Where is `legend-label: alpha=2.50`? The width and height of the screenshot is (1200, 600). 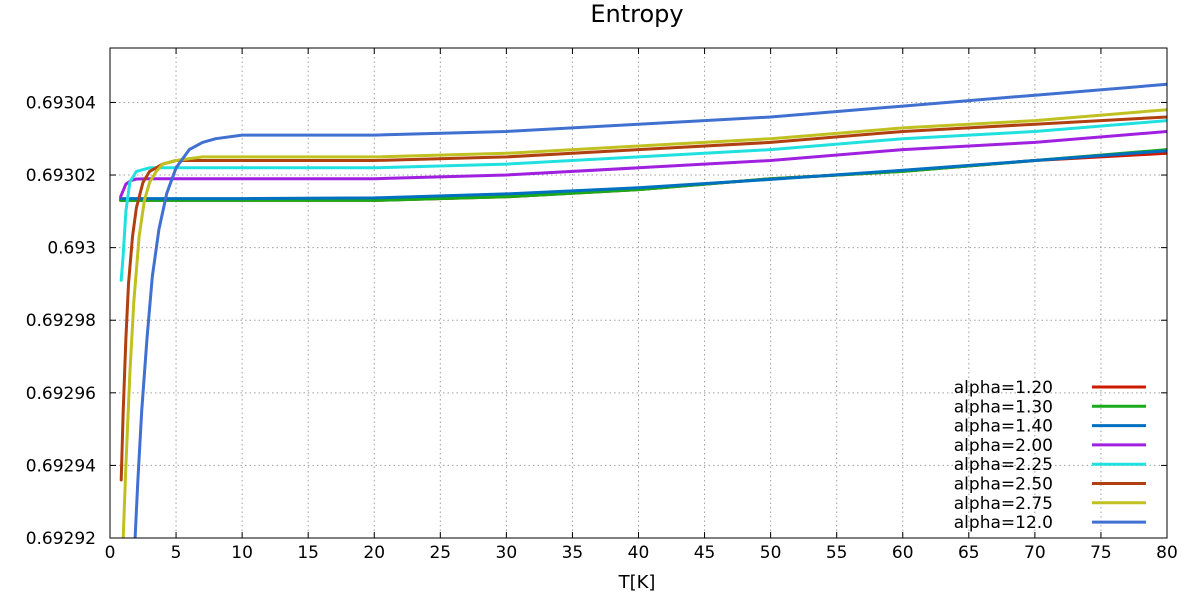 legend-label: alpha=2.50 is located at coordinates (1003, 485).